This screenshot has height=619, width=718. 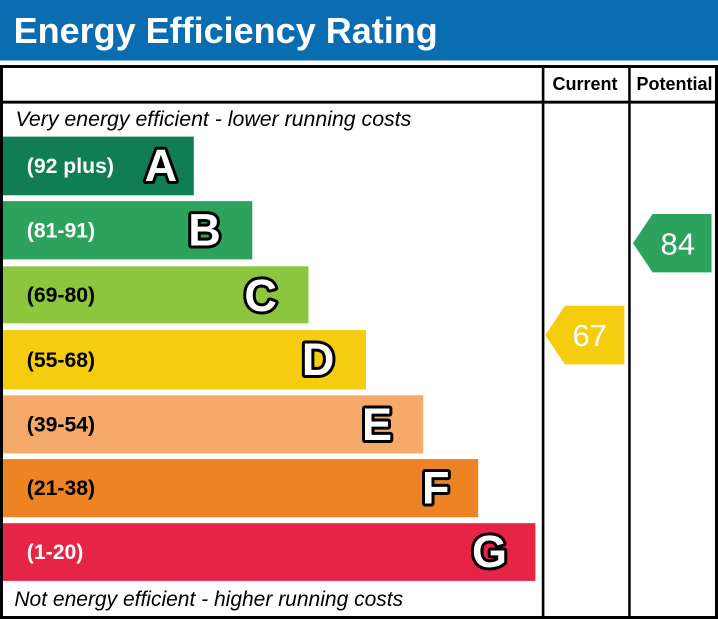 I want to click on svg-text: Current, so click(x=584, y=84).